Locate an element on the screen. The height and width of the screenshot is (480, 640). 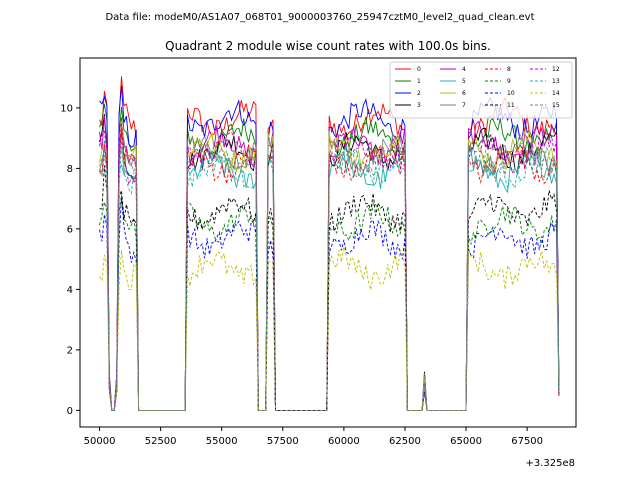
legend-label-13: 13 is located at coordinates (556, 81).